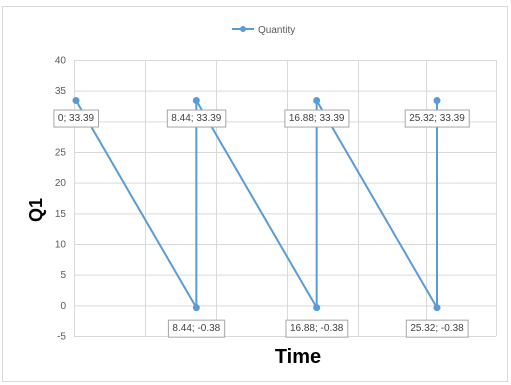 This screenshot has height=385, width=511. Describe the element at coordinates (61, 214) in the screenshot. I see `y-tick-label: 15` at that location.